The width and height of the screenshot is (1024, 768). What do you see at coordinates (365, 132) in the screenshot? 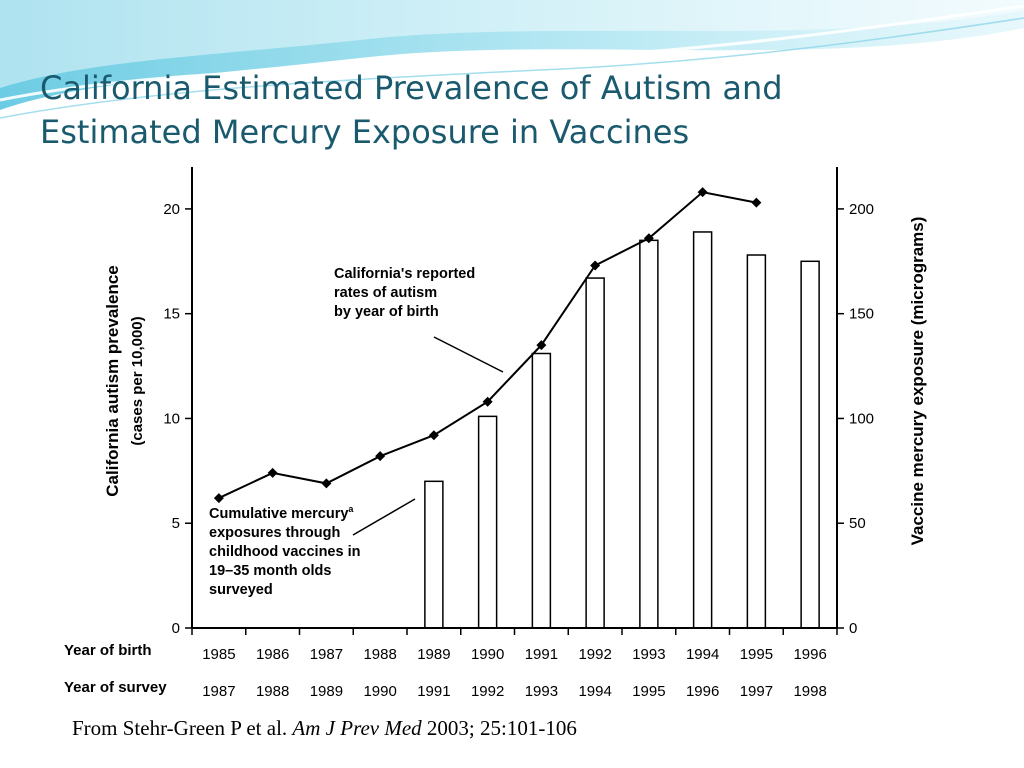
I see `slide-title-line-2: Estimated Mercury Exposure in Vaccines` at bounding box center [365, 132].